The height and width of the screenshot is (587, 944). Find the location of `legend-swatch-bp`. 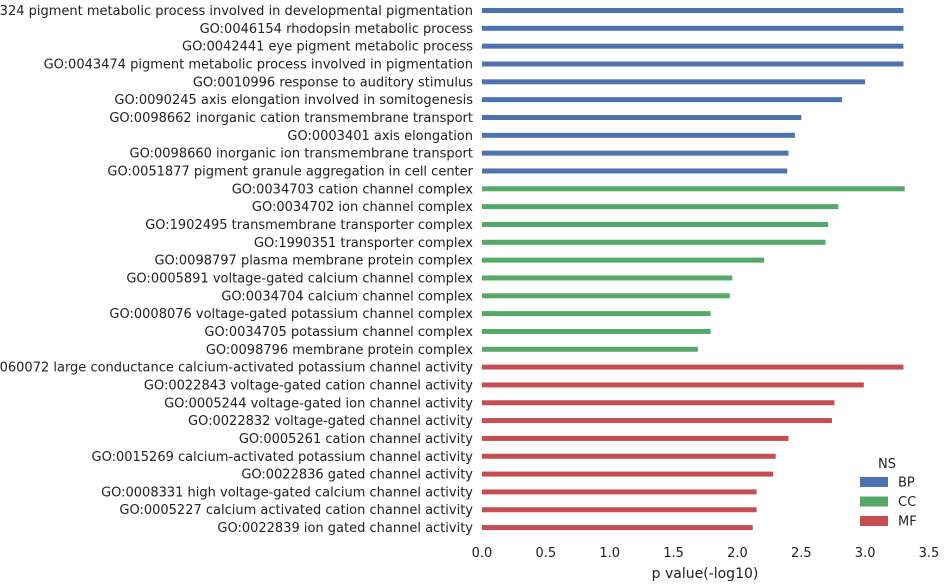

legend-swatch-bp is located at coordinates (874, 482).